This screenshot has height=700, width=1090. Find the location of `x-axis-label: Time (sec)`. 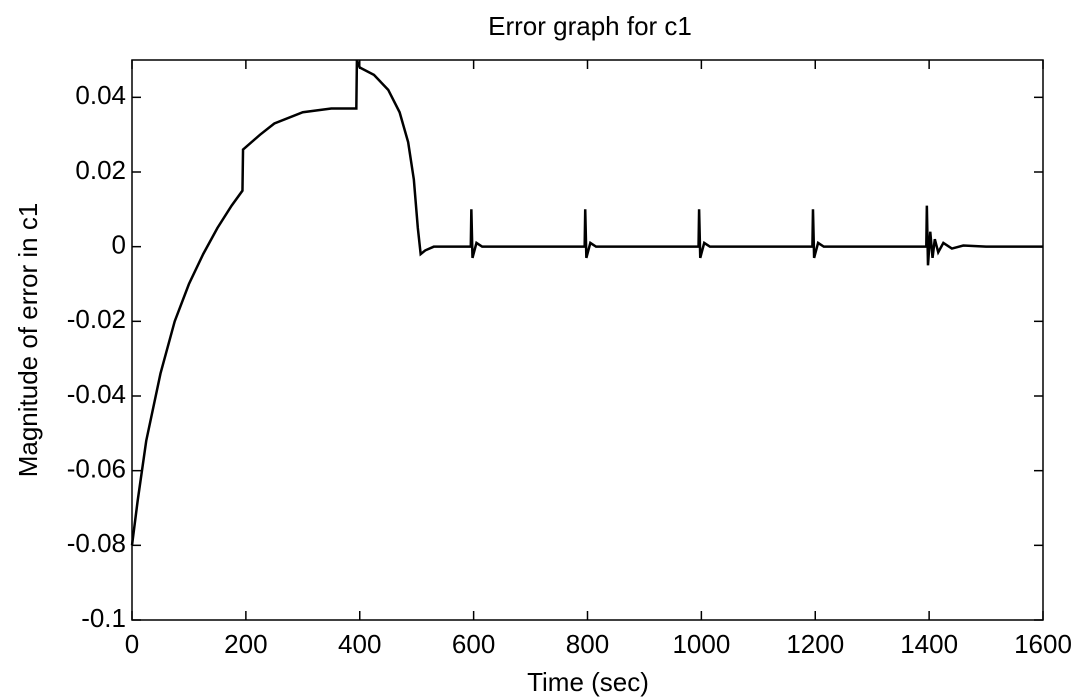

x-axis-label: Time (sec) is located at coordinates (588, 682).